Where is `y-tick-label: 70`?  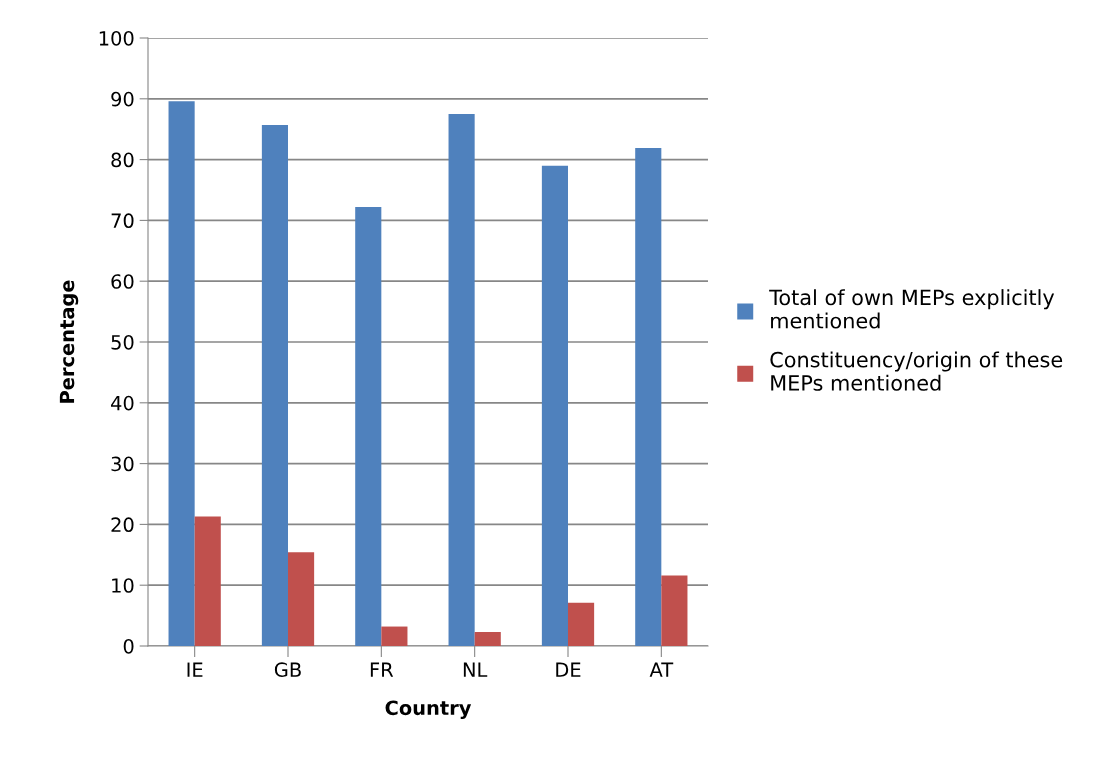 y-tick-label: 70 is located at coordinates (122, 221).